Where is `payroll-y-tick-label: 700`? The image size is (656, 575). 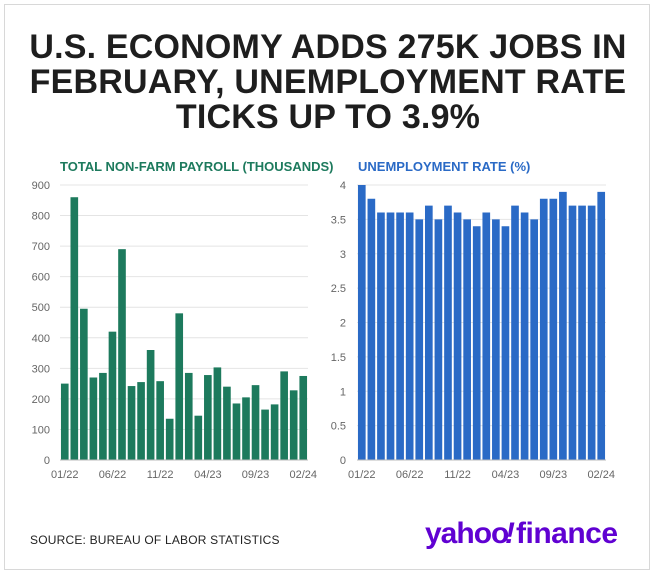
payroll-y-tick-label: 700 is located at coordinates (41, 247).